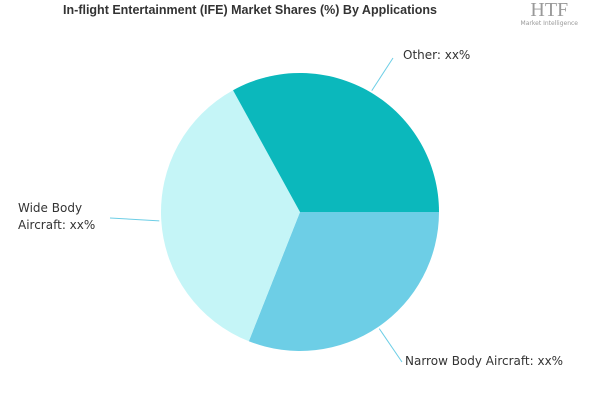 Image resolution: width=600 pixels, height=400 pixels. I want to click on logo-subtext: Market Intelligence, so click(549, 23).